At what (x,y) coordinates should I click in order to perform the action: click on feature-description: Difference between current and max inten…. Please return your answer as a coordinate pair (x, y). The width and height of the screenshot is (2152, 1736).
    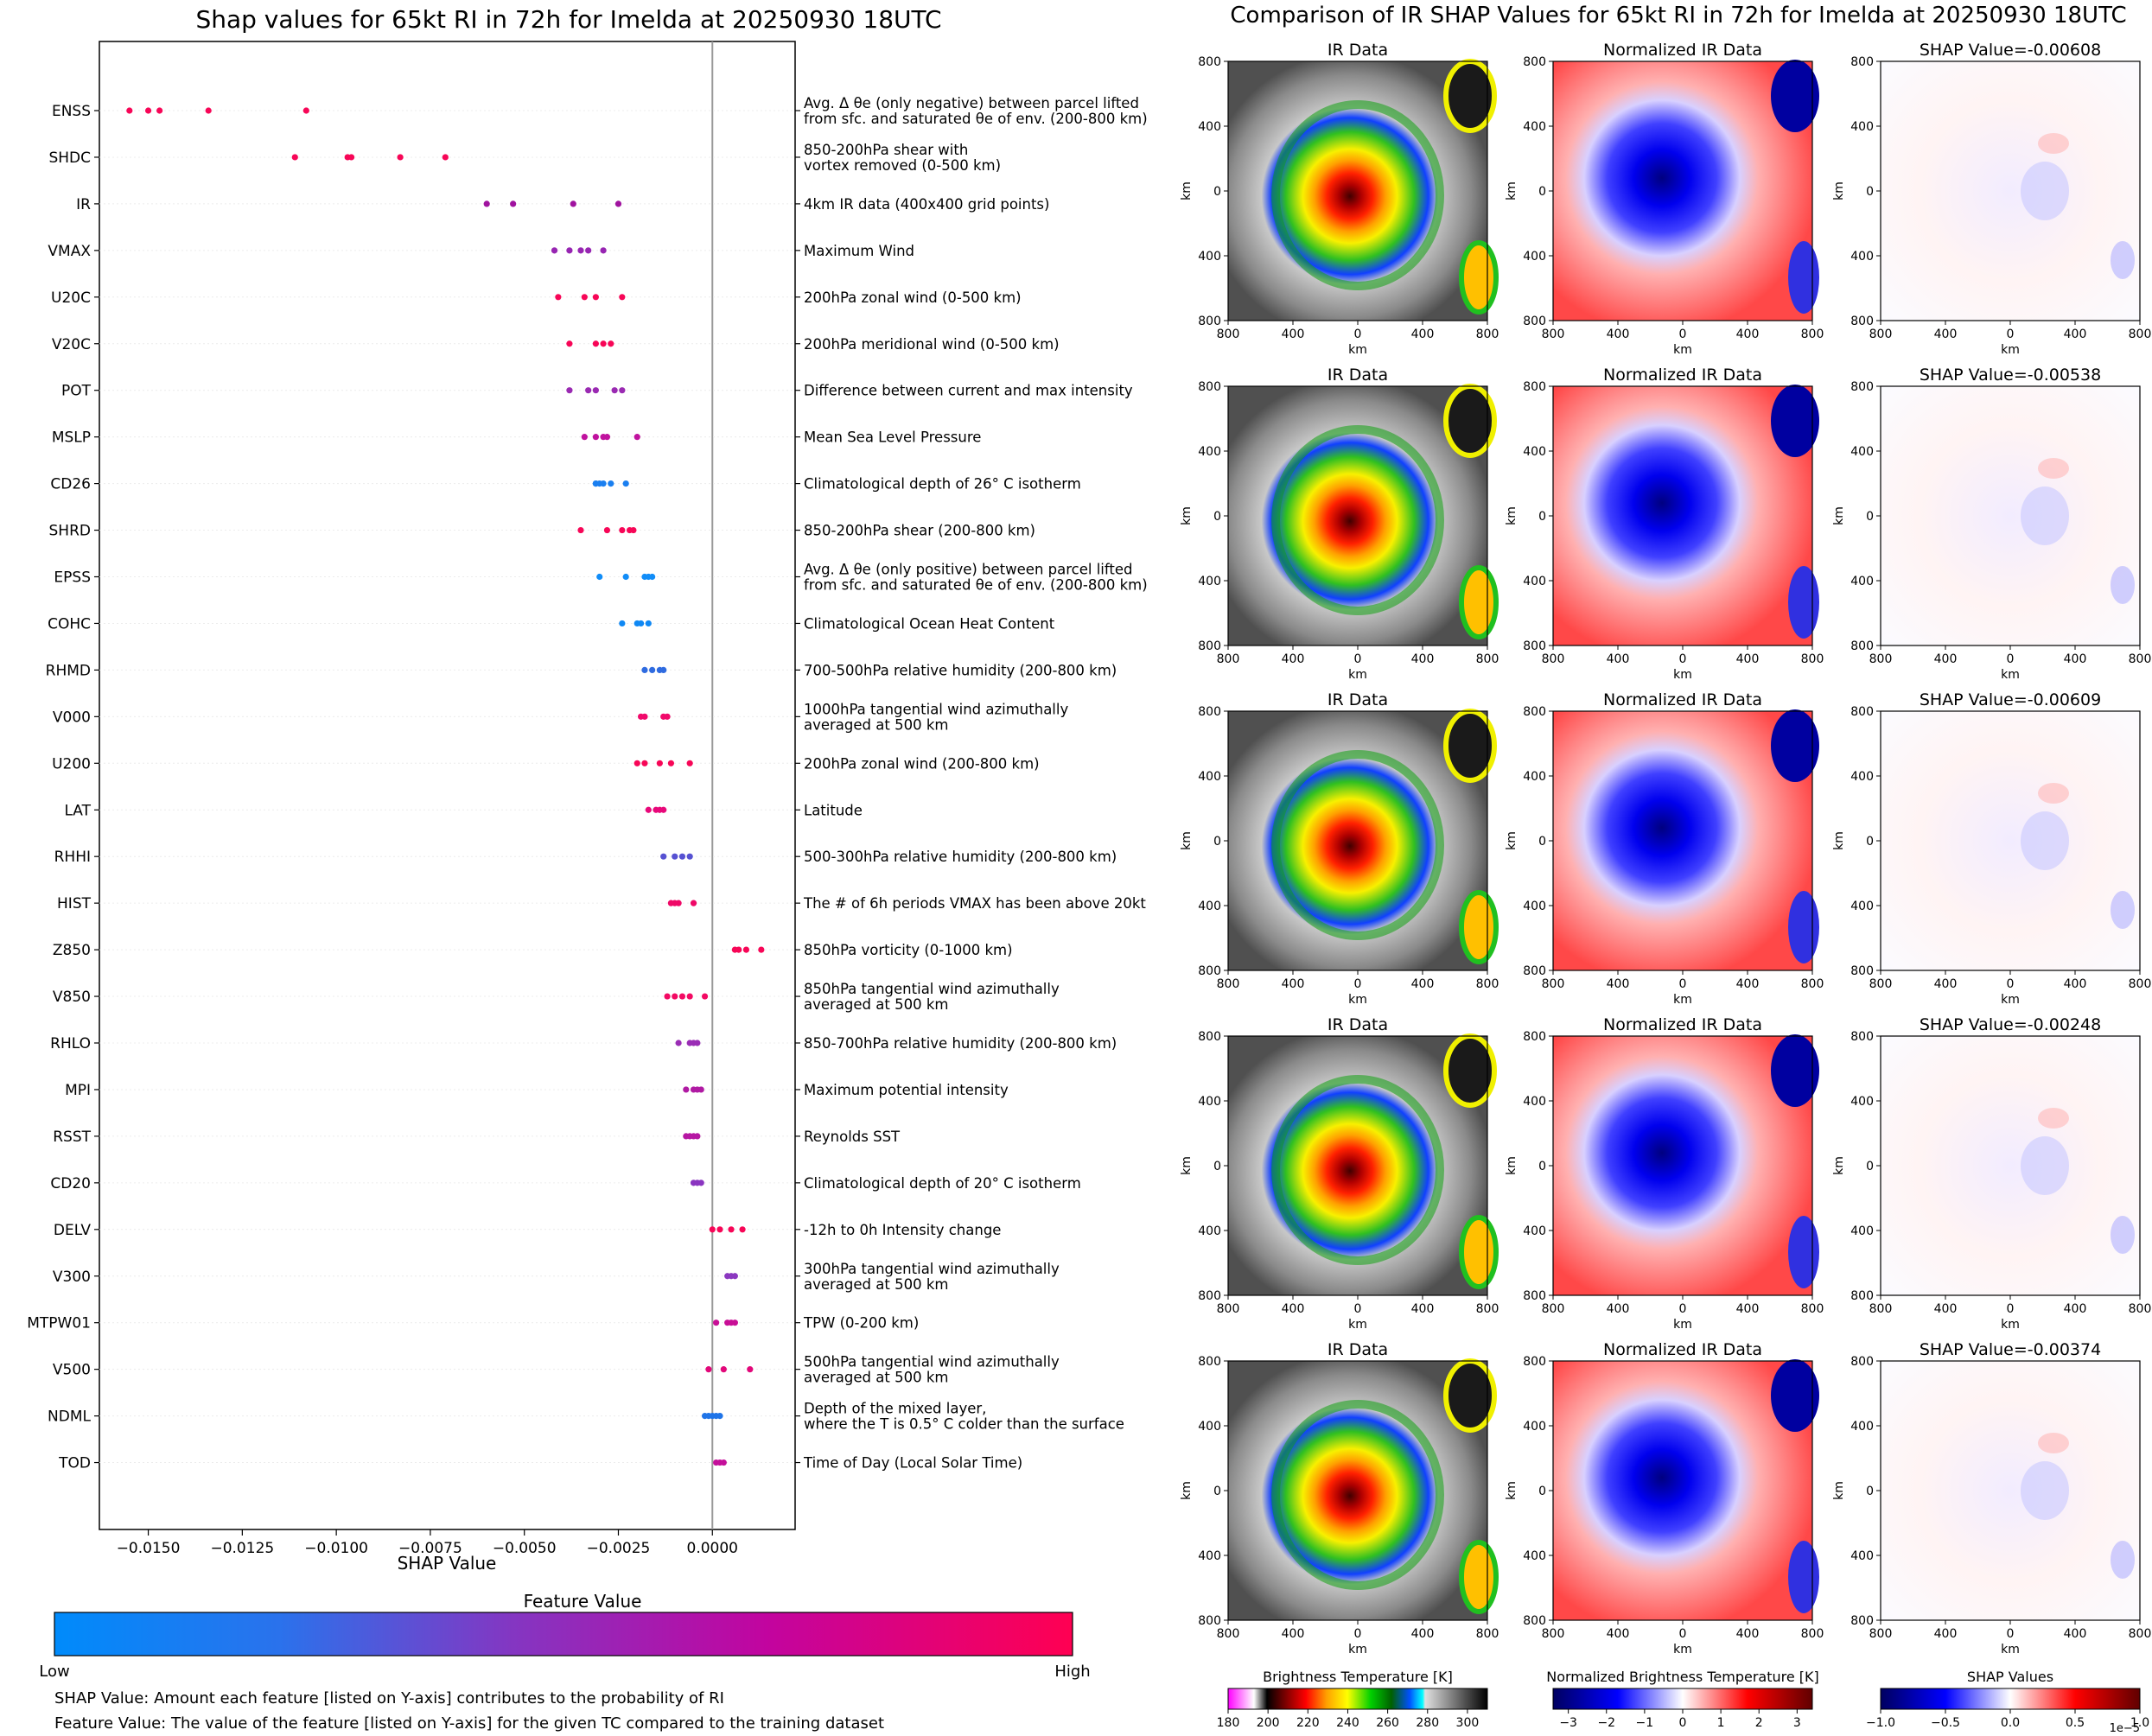
    Looking at the image, I should click on (968, 391).